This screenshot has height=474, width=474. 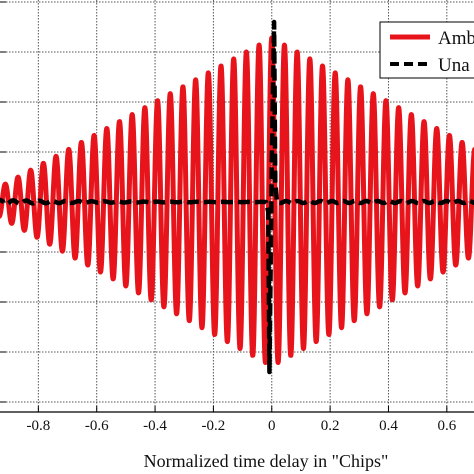 I want to click on legend-label-amb: Amb, so click(x=456, y=38).